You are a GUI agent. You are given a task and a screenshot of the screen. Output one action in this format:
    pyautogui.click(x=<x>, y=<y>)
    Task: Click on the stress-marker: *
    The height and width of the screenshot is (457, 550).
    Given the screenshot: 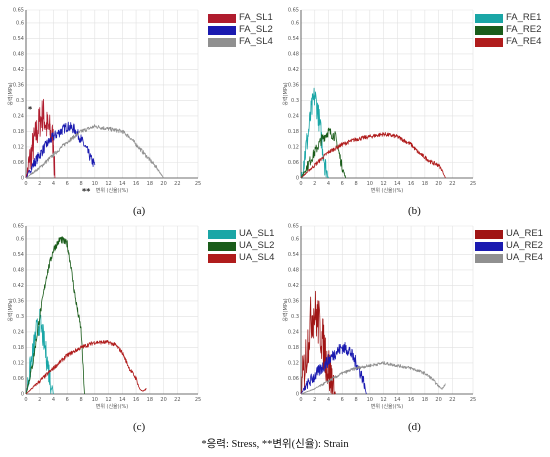 What is the action you would take?
    pyautogui.click(x=30, y=109)
    